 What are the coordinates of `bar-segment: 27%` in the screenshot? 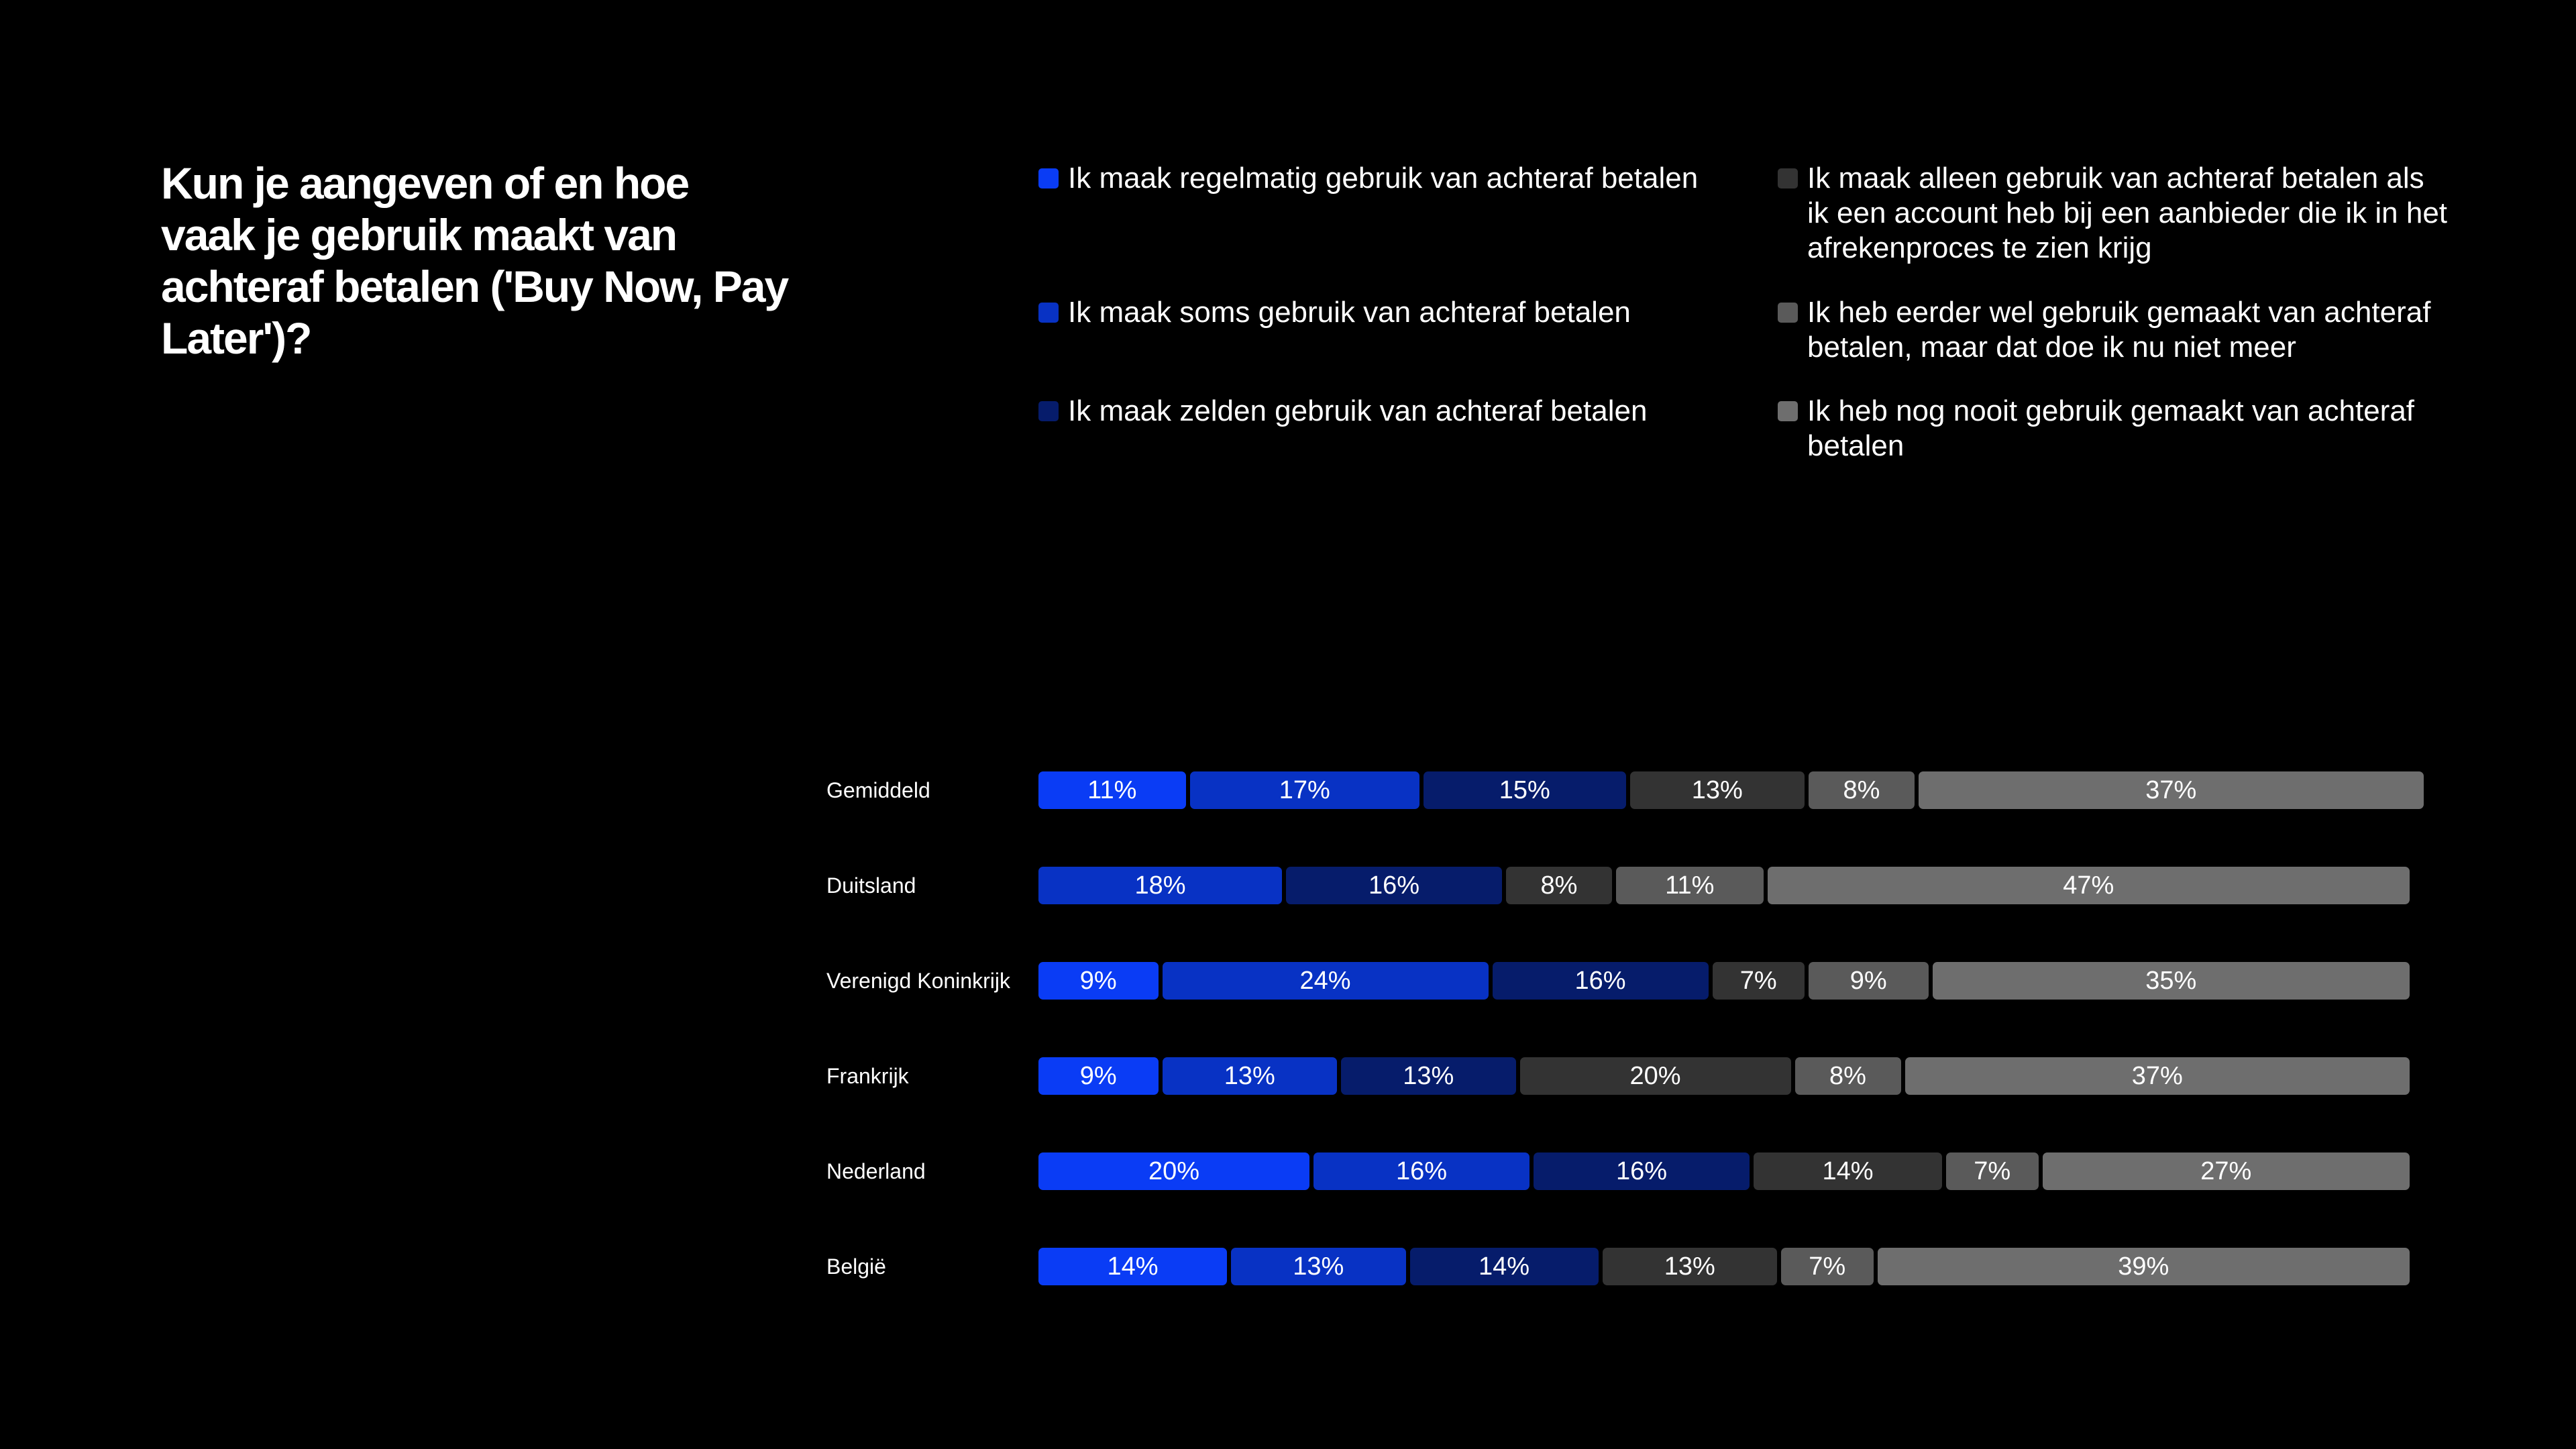 It's located at (2226, 1171).